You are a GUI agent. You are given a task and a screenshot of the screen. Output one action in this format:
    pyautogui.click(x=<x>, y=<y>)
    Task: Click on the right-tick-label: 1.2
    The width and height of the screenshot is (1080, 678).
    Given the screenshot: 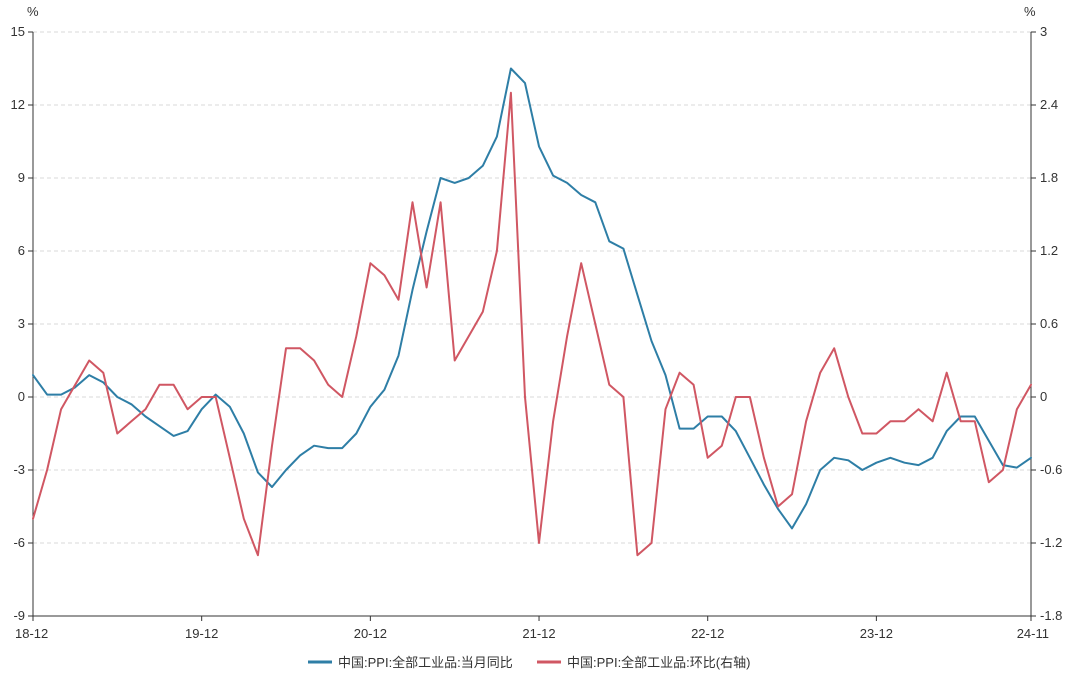 What is the action you would take?
    pyautogui.click(x=1049, y=250)
    